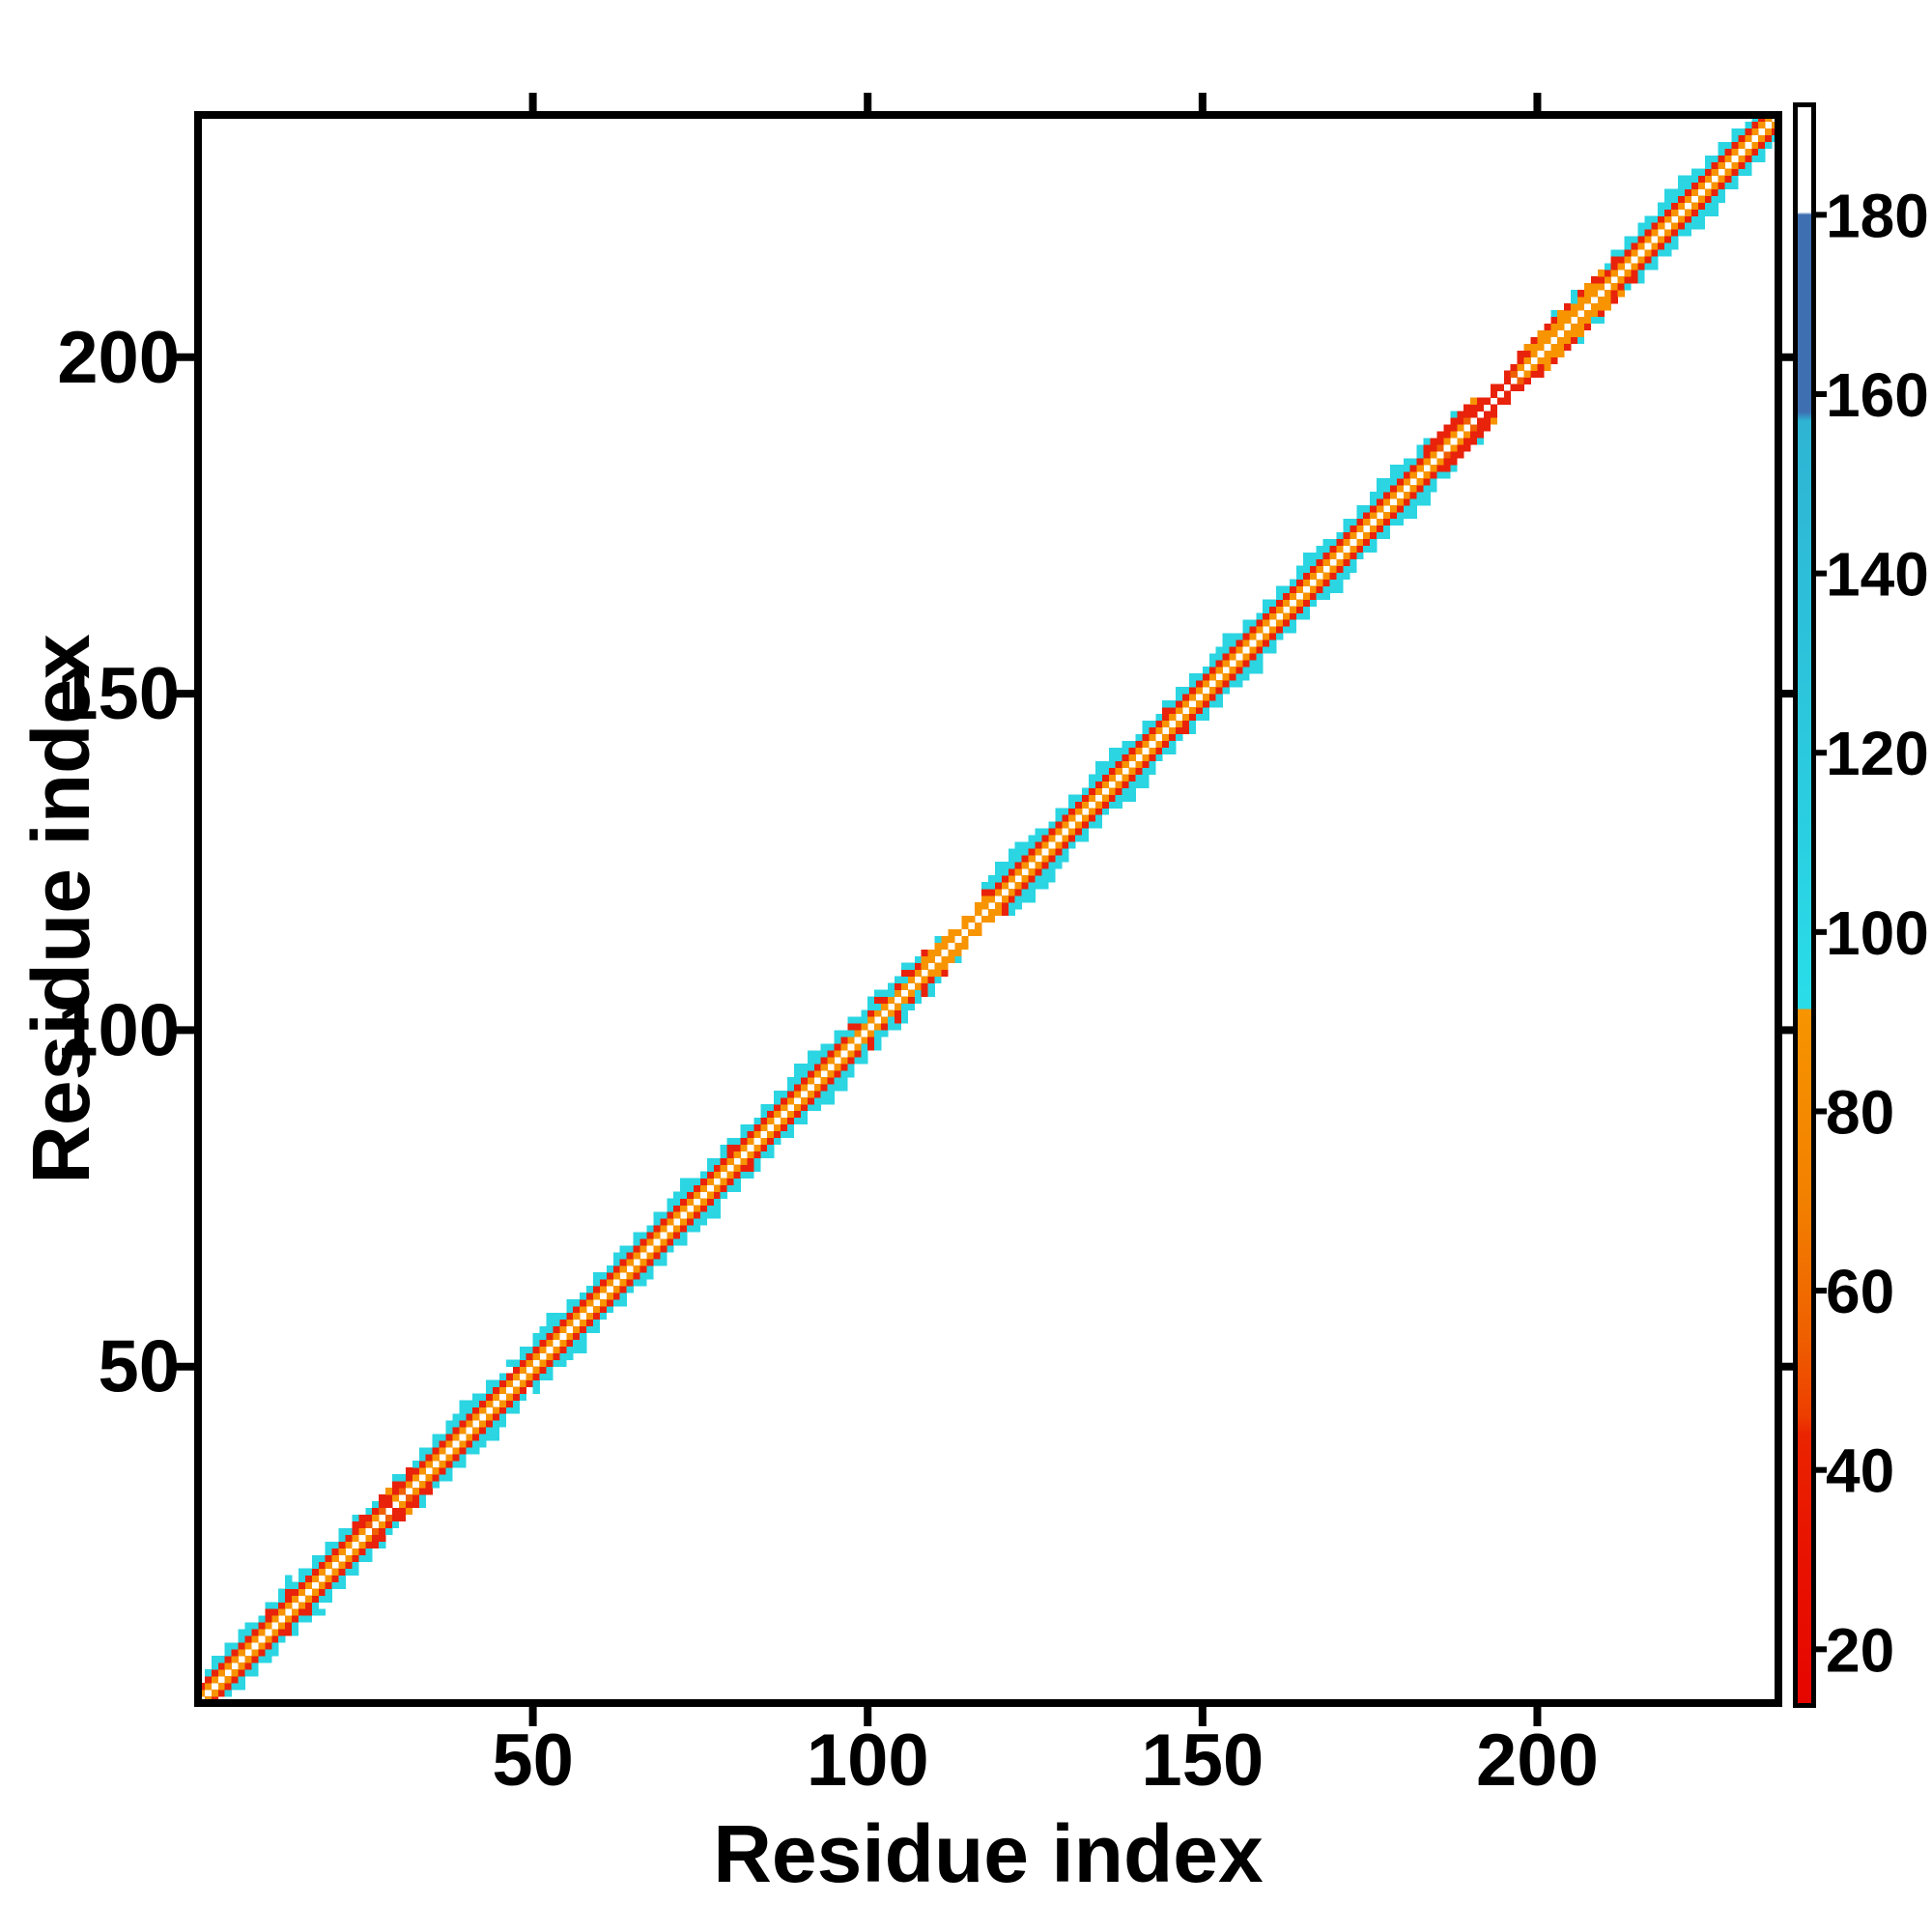  What do you see at coordinates (1860, 1291) in the screenshot?
I see `svg-text: 60` at bounding box center [1860, 1291].